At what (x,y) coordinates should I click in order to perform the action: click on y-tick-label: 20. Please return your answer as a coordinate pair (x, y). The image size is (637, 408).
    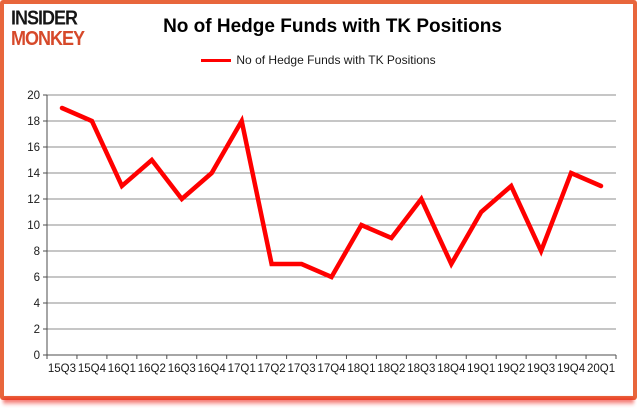
    Looking at the image, I should click on (33, 96).